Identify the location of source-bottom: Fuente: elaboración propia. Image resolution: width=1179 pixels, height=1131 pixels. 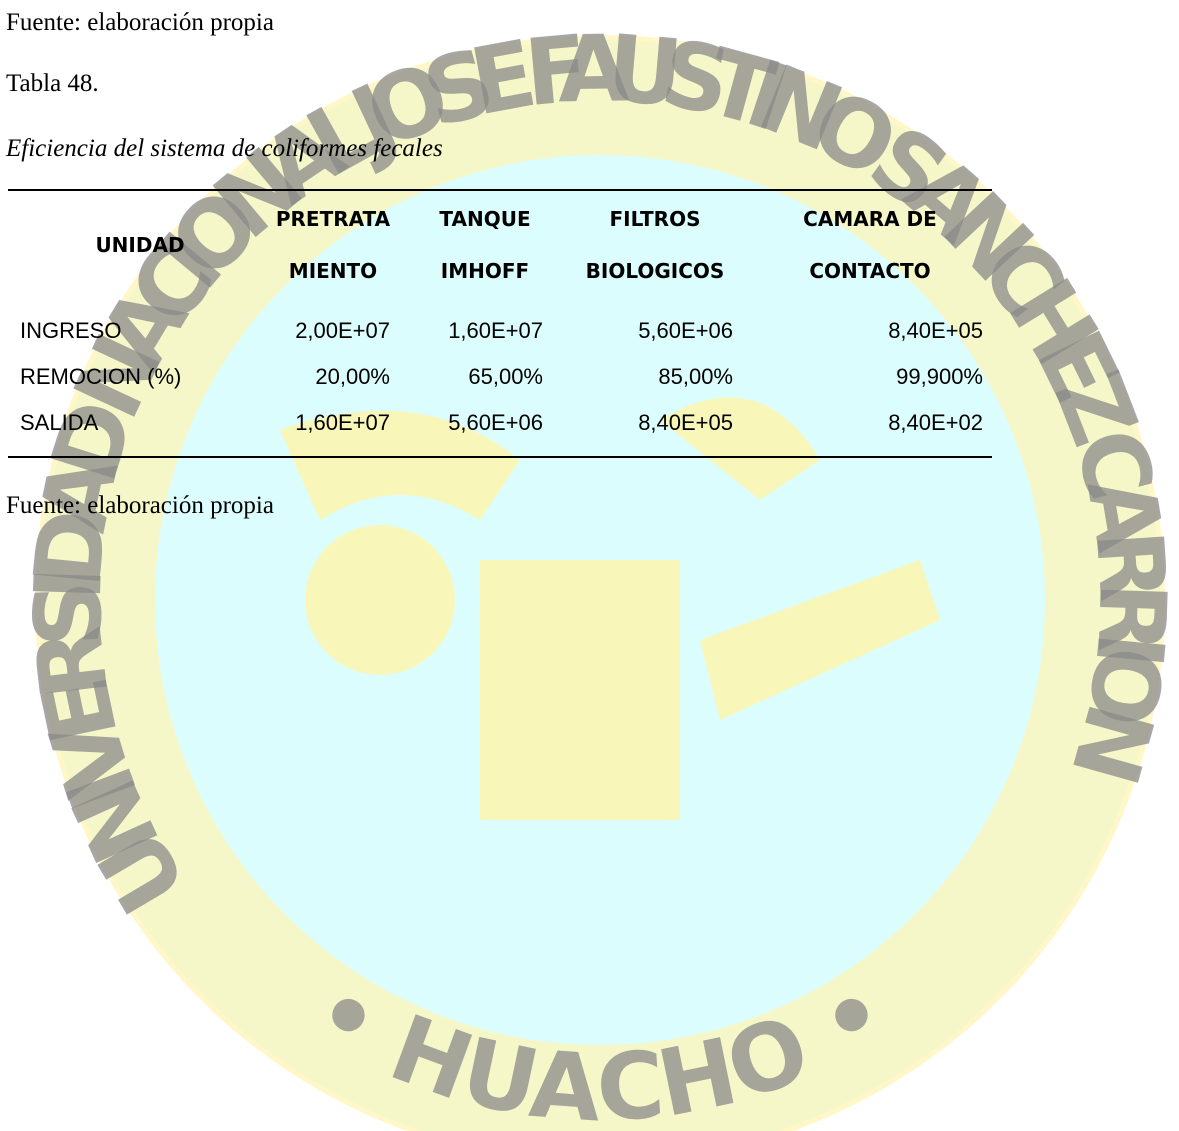
(140, 505).